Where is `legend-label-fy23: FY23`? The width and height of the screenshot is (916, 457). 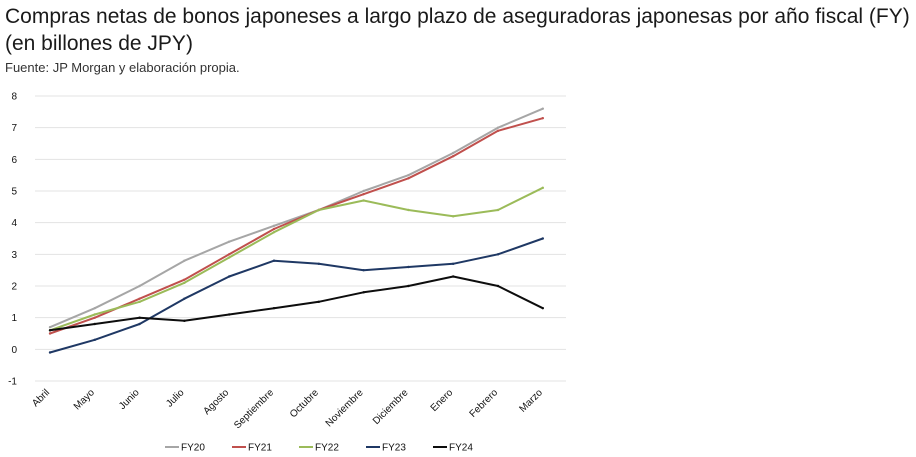 legend-label-fy23: FY23 is located at coordinates (394, 448).